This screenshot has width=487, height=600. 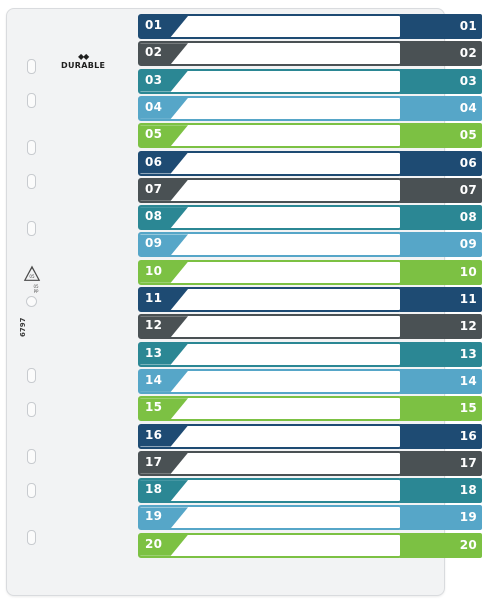 What do you see at coordinates (154, 352) in the screenshot?
I see `badge-number: 13` at bounding box center [154, 352].